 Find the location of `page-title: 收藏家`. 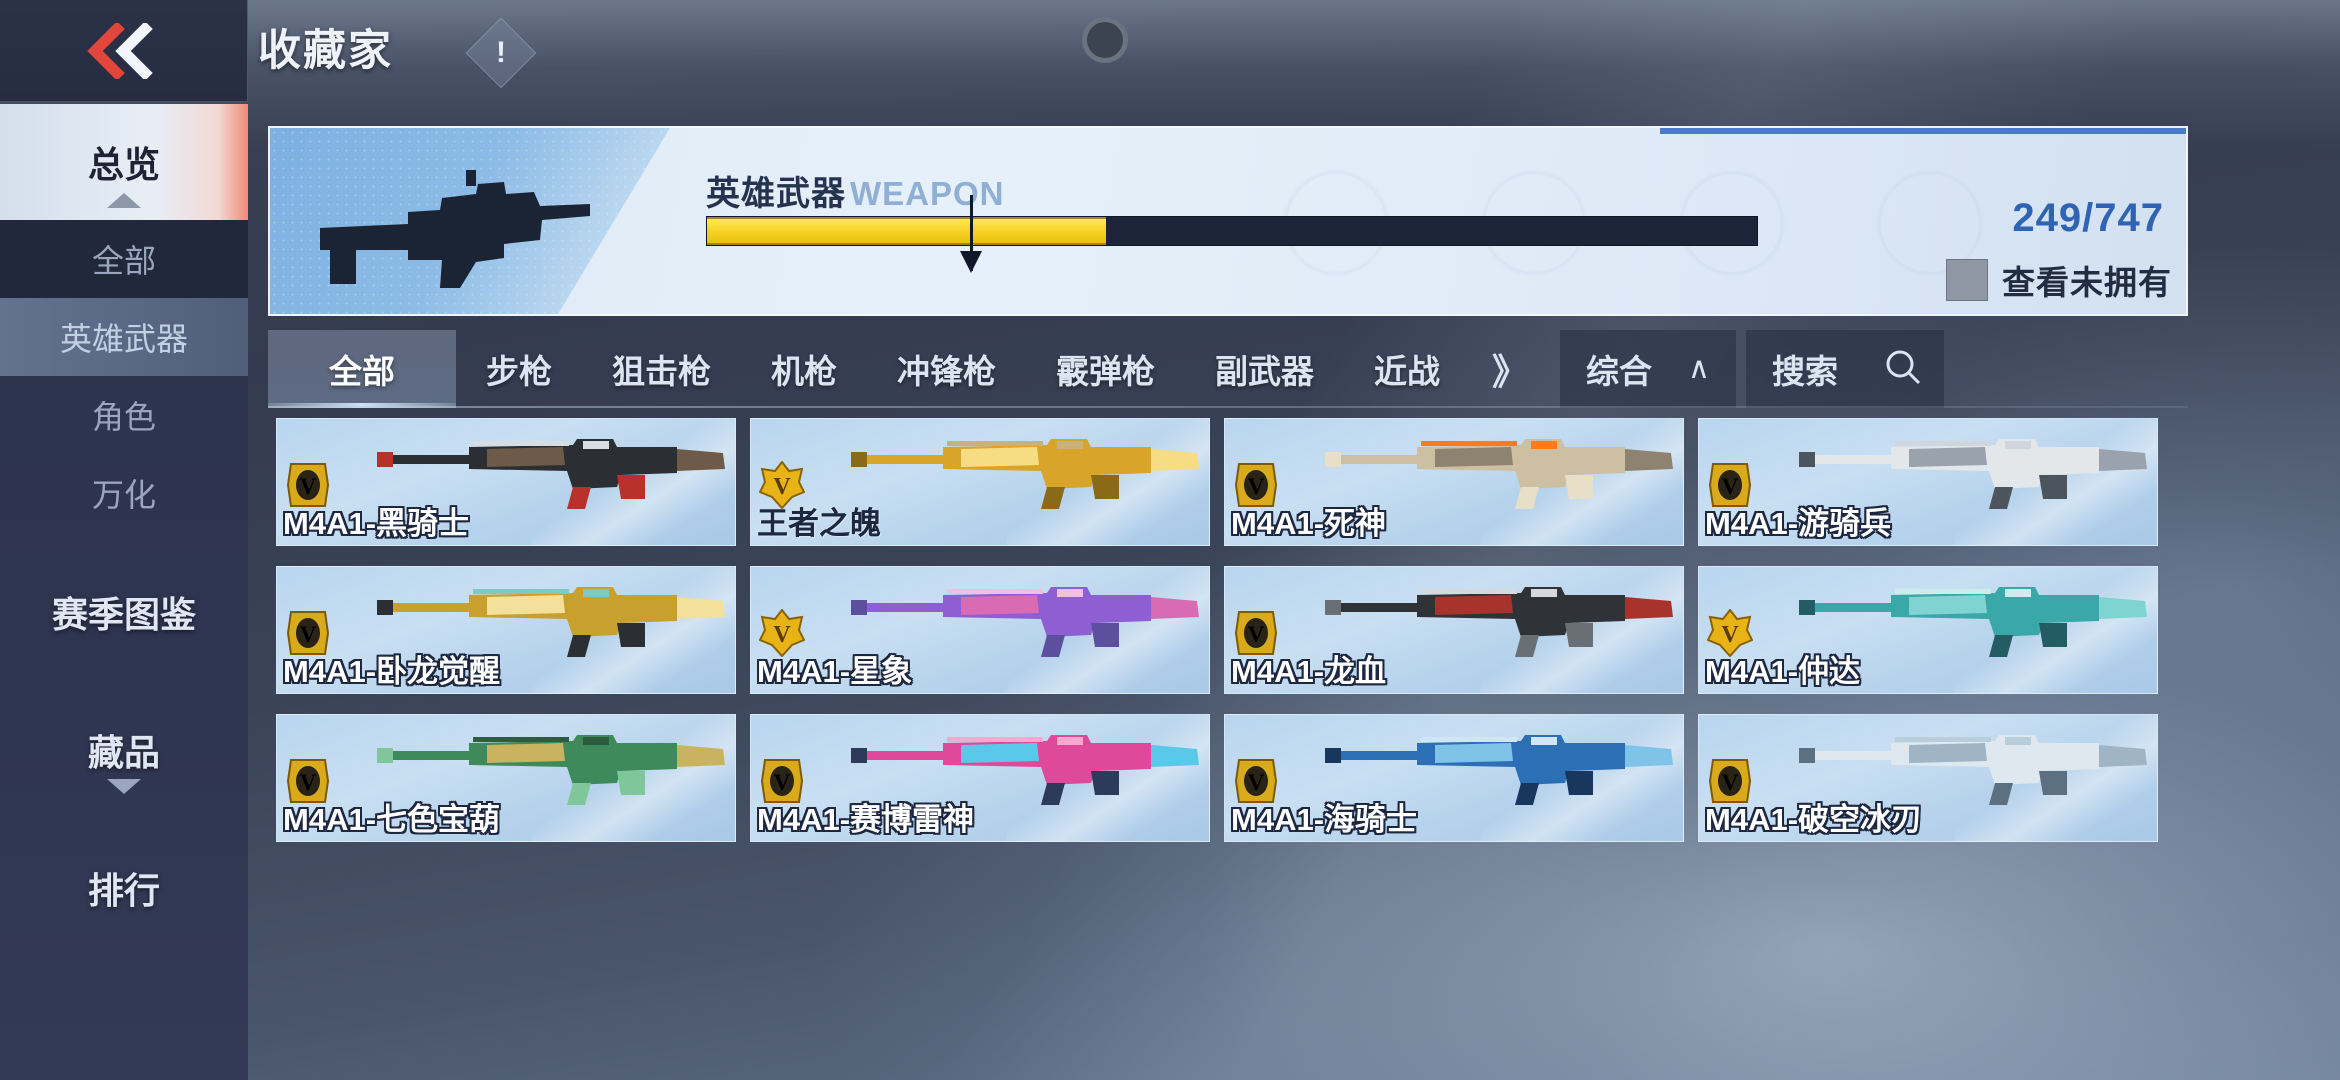

page-title: 收藏家 is located at coordinates (325, 51).